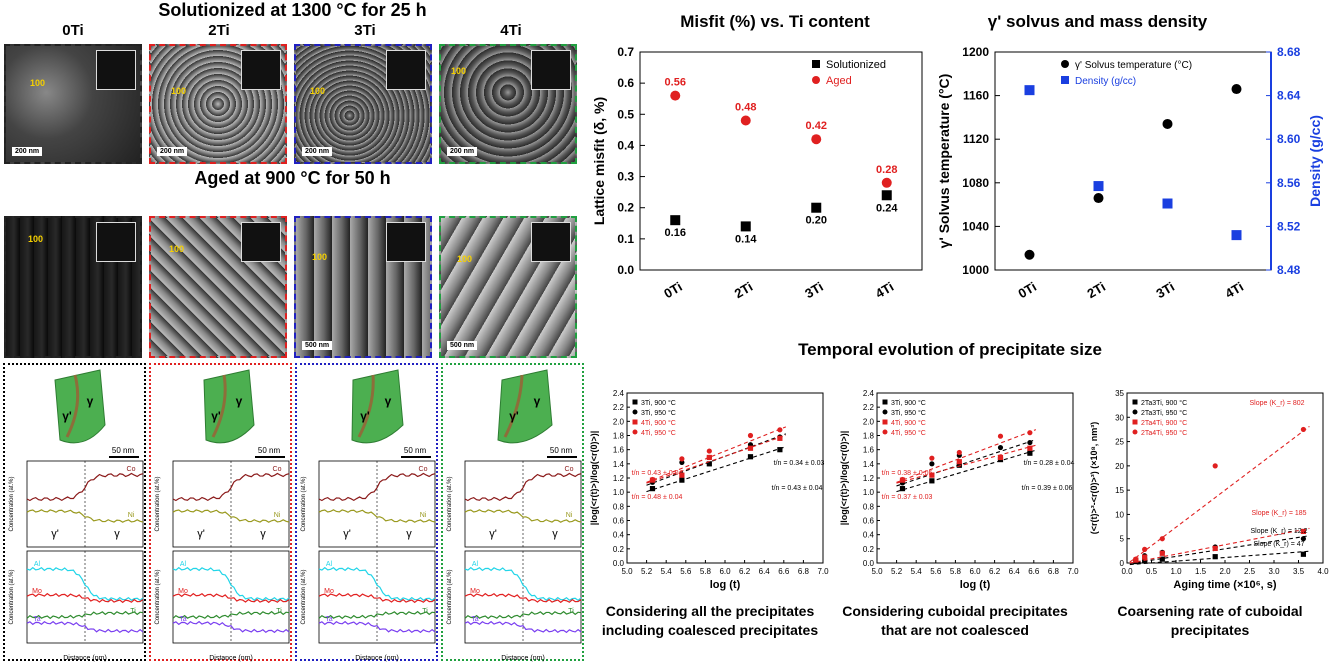 This screenshot has width=1333, height=665. What do you see at coordinates (1276, 403) in the screenshot?
I see `annotation: Slope (K_r) = 802` at bounding box center [1276, 403].